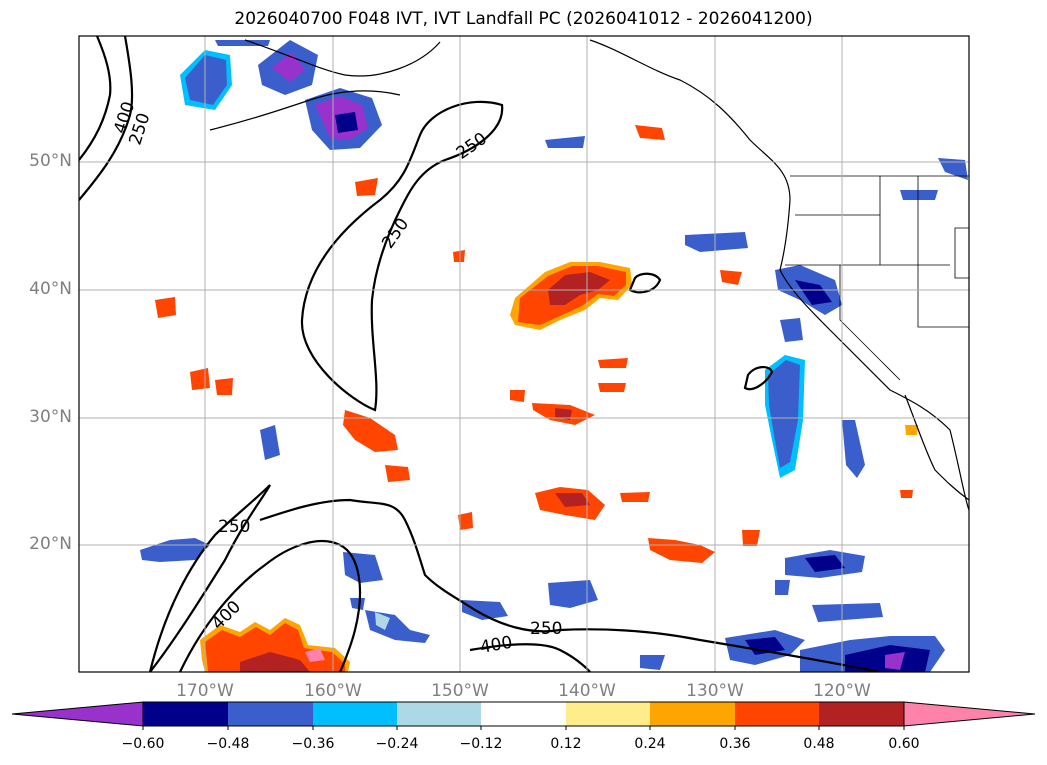 This screenshot has width=1047, height=765. Describe the element at coordinates (50, 417) in the screenshot. I see `lat-label: 30°N` at that location.